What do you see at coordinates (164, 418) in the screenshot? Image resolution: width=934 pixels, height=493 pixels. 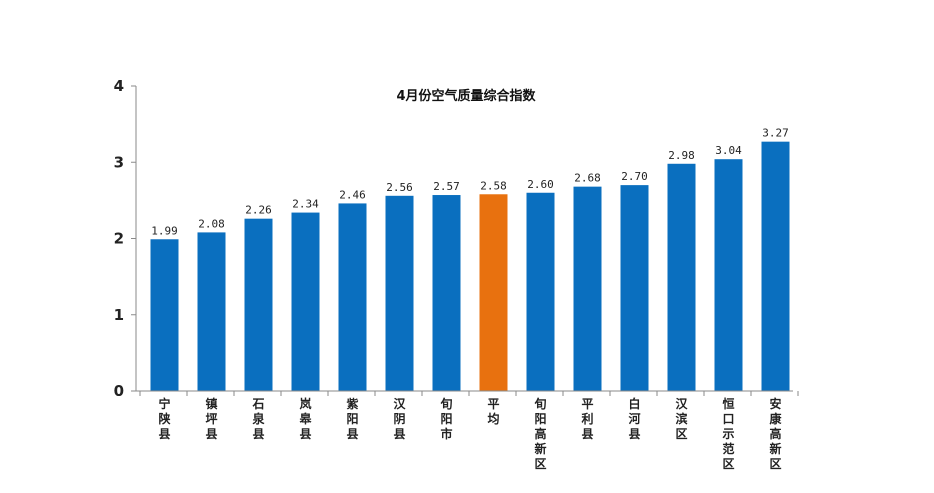 I see `x-category-label: 宁陕县` at bounding box center [164, 418].